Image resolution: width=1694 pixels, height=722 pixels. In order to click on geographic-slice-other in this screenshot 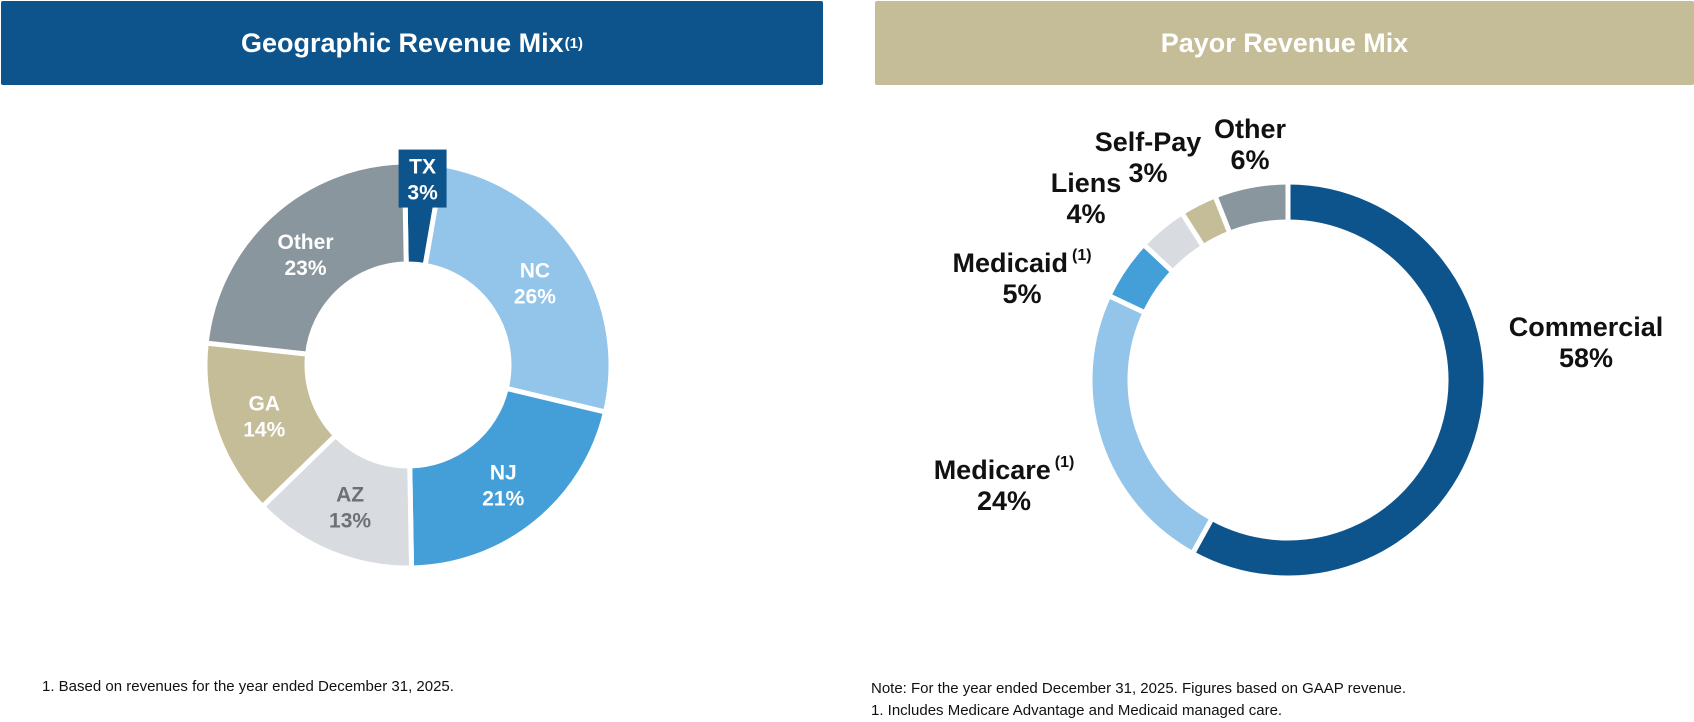, I will do `click(306, 258)`.